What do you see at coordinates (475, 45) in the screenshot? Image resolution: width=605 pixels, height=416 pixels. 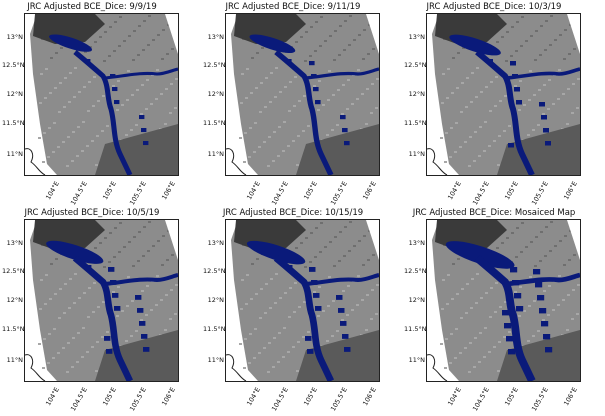 I see `tonle-sap-lake` at bounding box center [475, 45].